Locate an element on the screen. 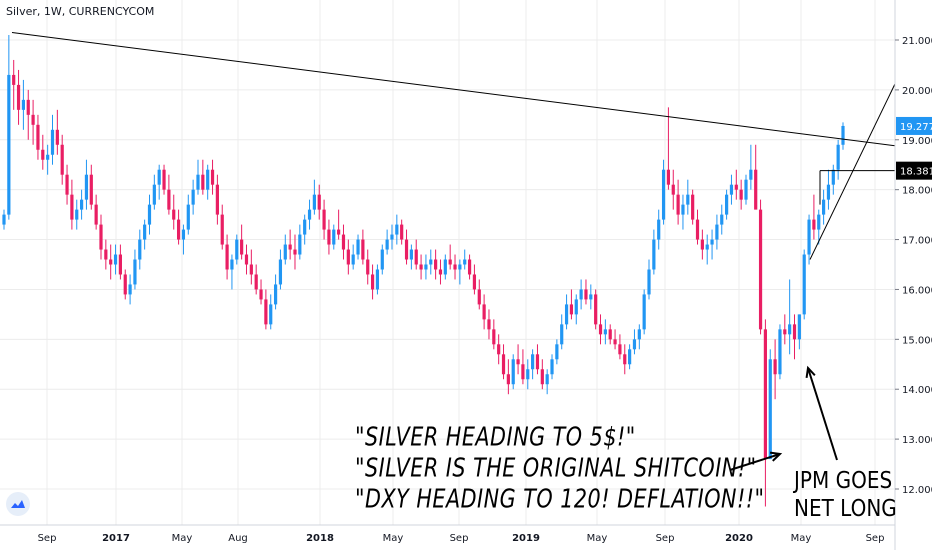 This screenshot has width=932, height=550. quote-3: "DXY HEADING TO 120! DEFLATION!!" is located at coordinates (560, 500).